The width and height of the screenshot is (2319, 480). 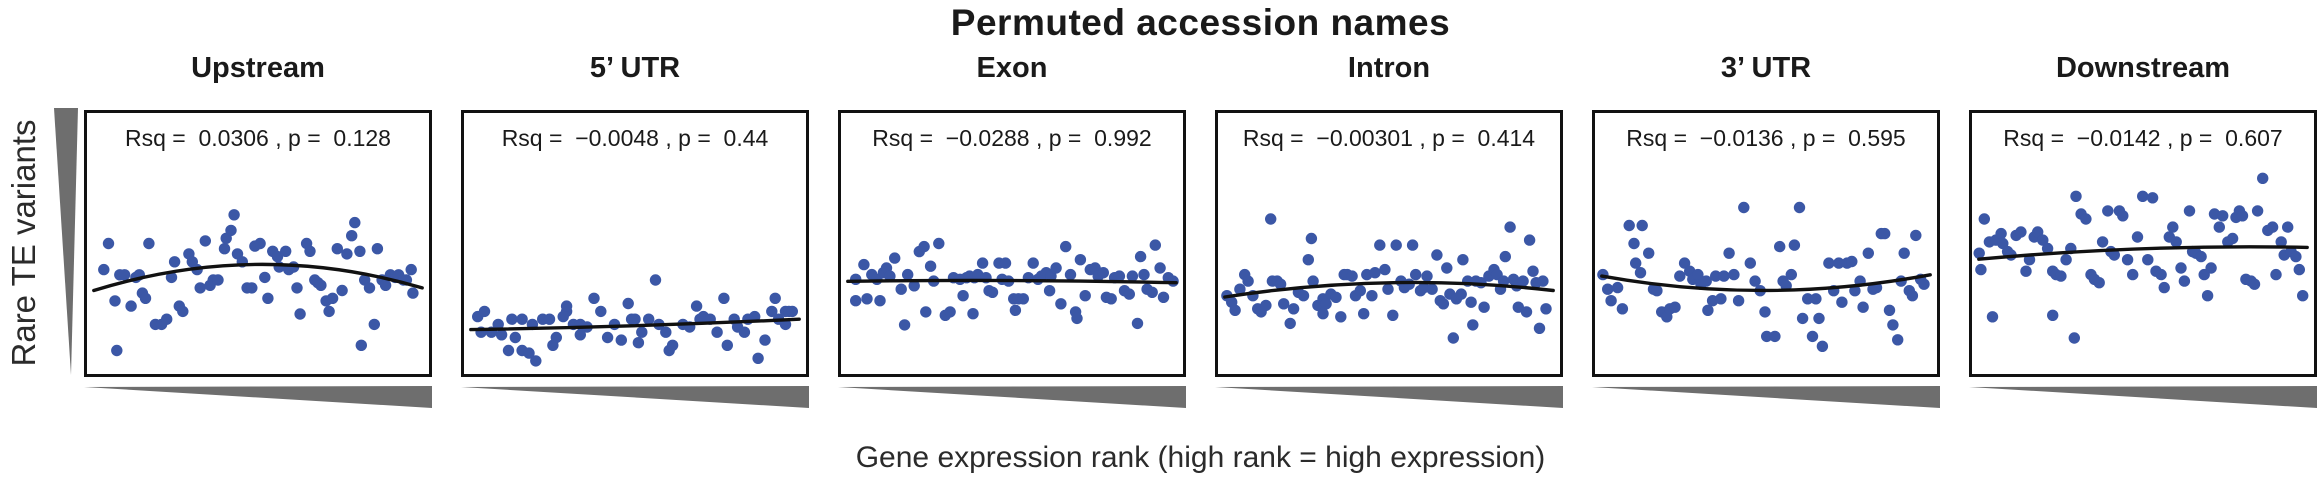 I want to click on scatter-plot-downstream, so click(x=2141, y=258).